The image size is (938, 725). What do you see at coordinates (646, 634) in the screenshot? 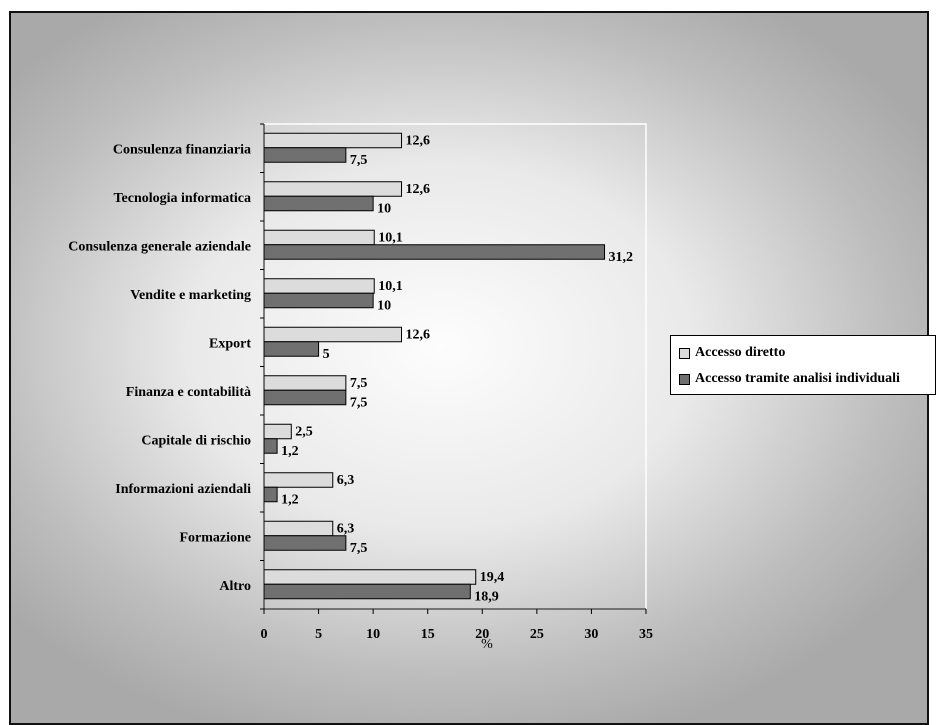
I see `x-tick-label-7: 35` at bounding box center [646, 634].